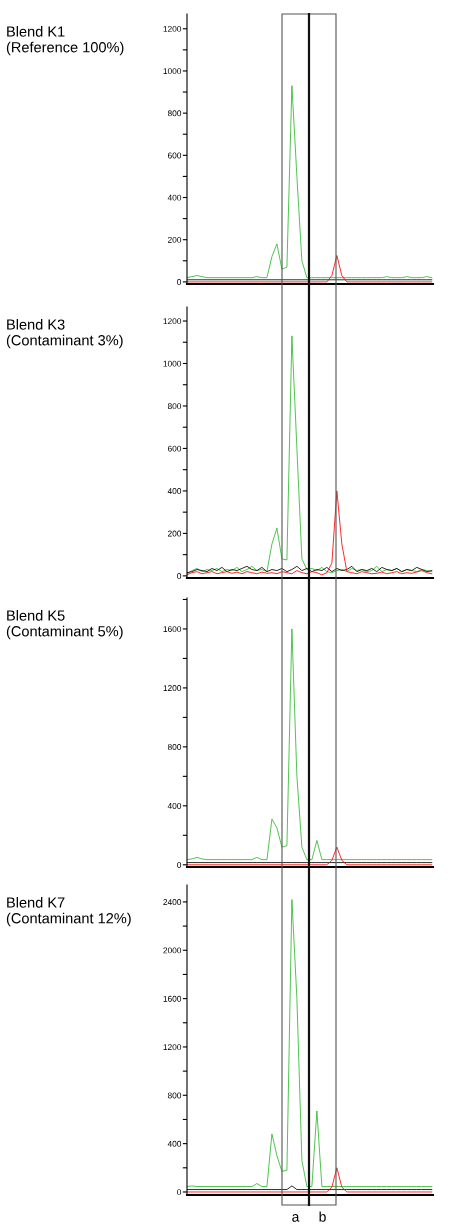  What do you see at coordinates (172, 950) in the screenshot?
I see `y-tick-label: 2000` at bounding box center [172, 950].